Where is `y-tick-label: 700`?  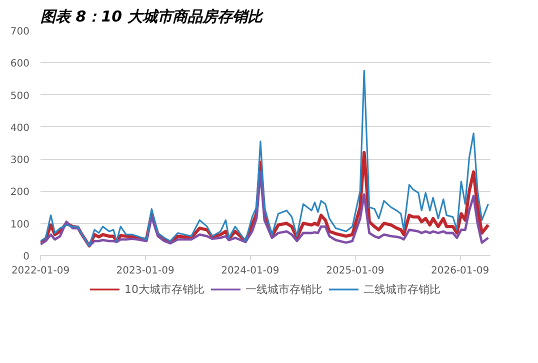 y-tick-label: 700 is located at coordinates (20, 32).